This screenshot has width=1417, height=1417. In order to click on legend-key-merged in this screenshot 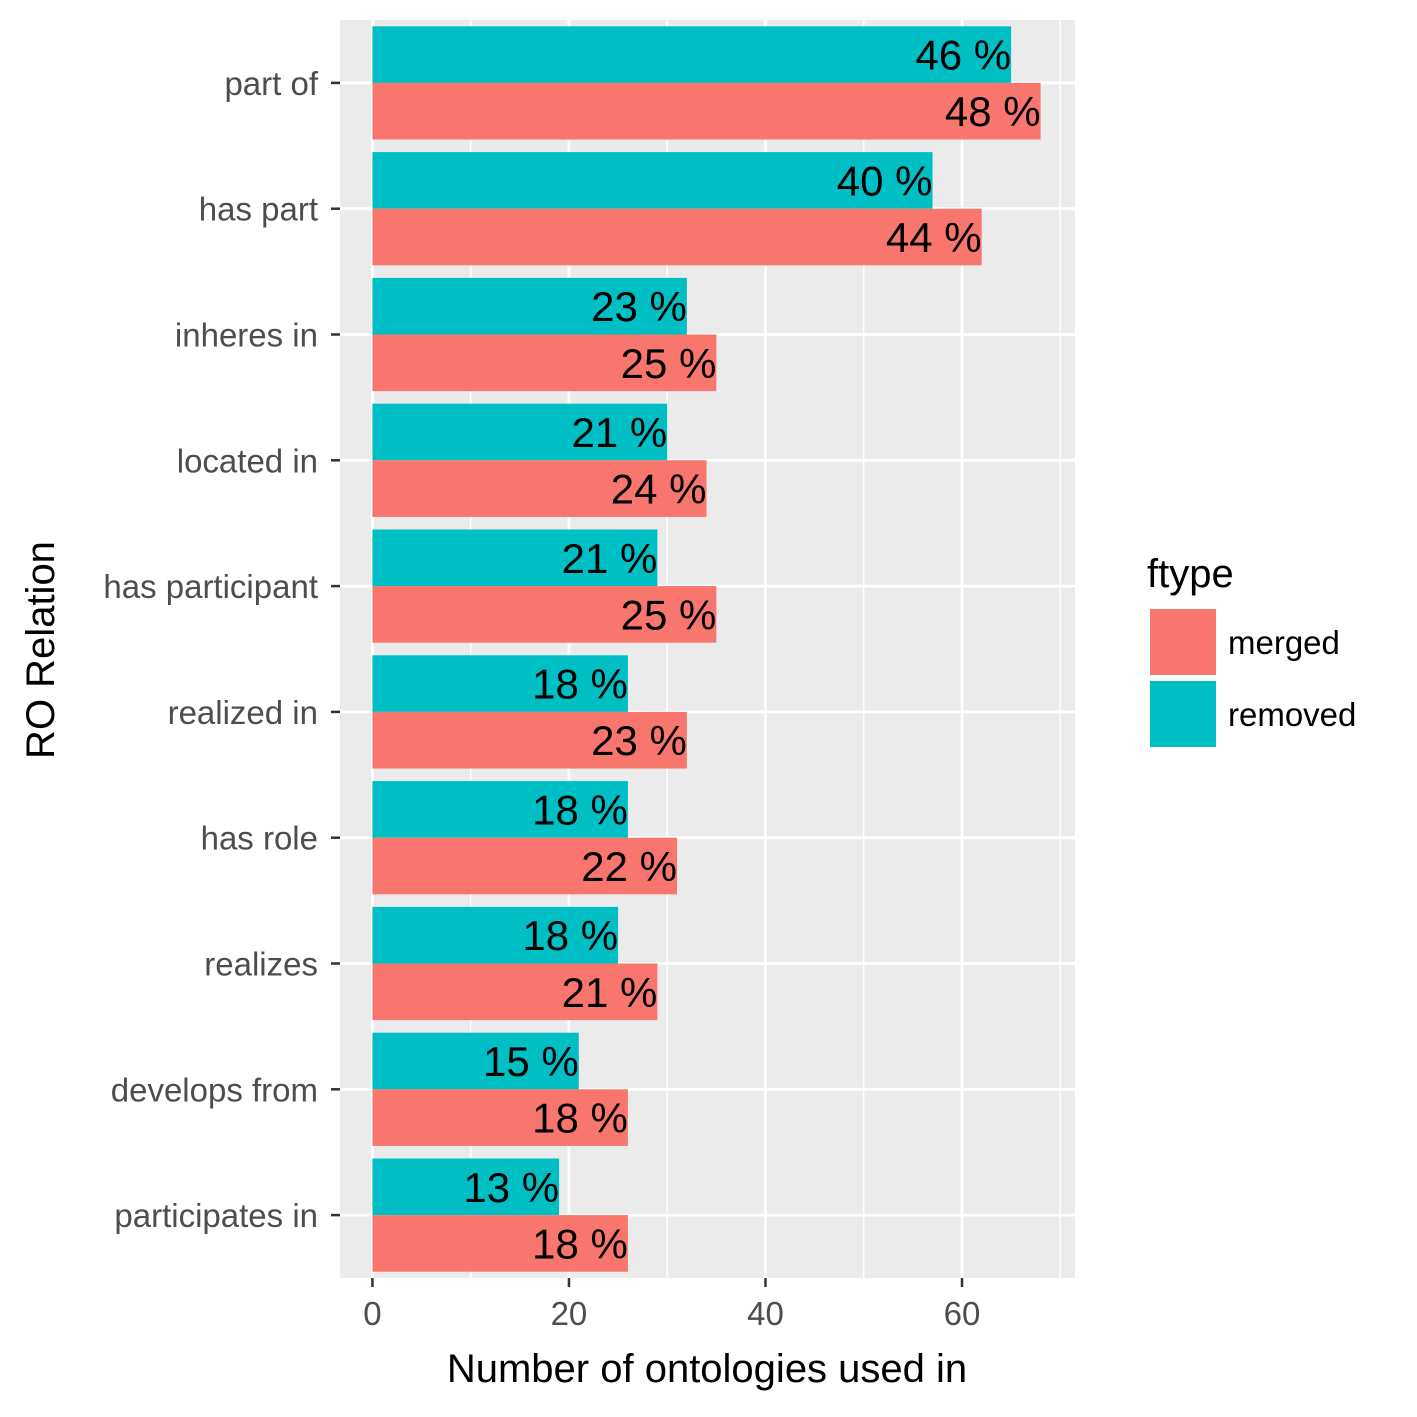, I will do `click(1183, 642)`.